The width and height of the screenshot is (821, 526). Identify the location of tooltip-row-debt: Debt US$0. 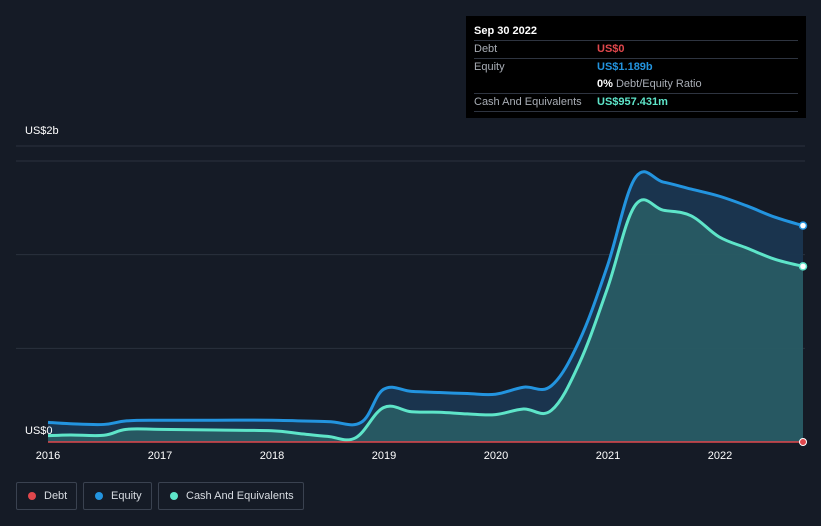
(636, 49).